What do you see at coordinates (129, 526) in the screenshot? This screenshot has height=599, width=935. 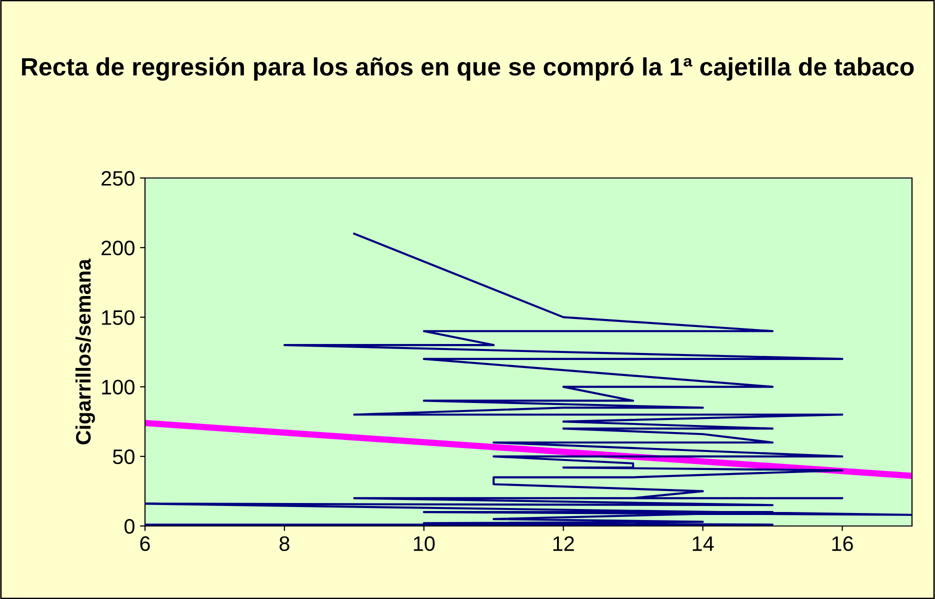 I see `y-tick-label: 0` at bounding box center [129, 526].